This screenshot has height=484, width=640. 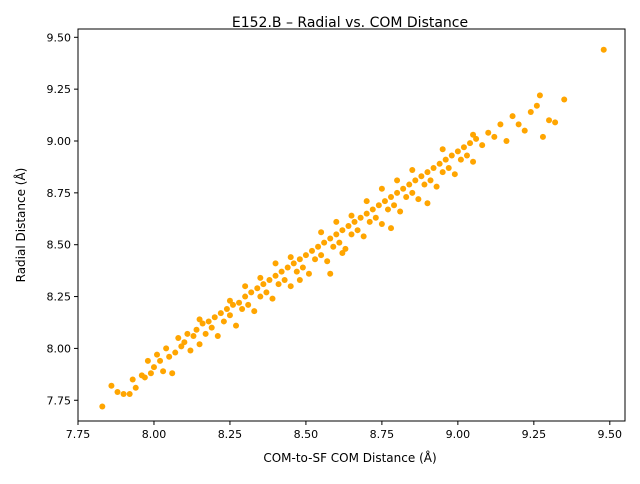 What do you see at coordinates (349, 457) in the screenshot?
I see `x-axis-label: COM-to-SF COM Distance (Å)` at bounding box center [349, 457].